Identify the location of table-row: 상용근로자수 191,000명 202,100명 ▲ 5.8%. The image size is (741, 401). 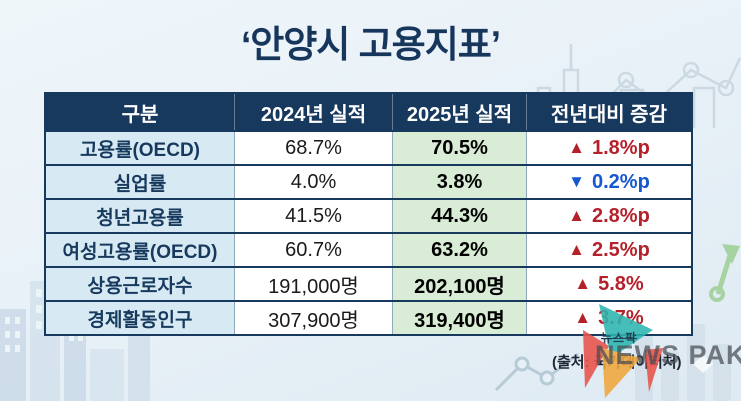
(368, 283).